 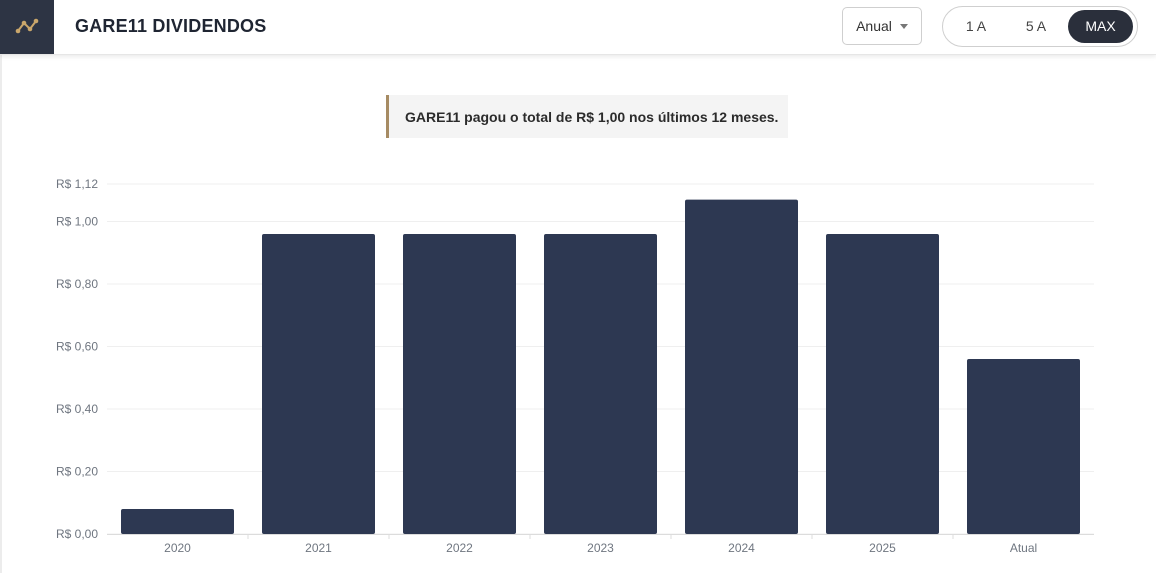 What do you see at coordinates (1100, 26) in the screenshot?
I see `range-button-max: MAX` at bounding box center [1100, 26].